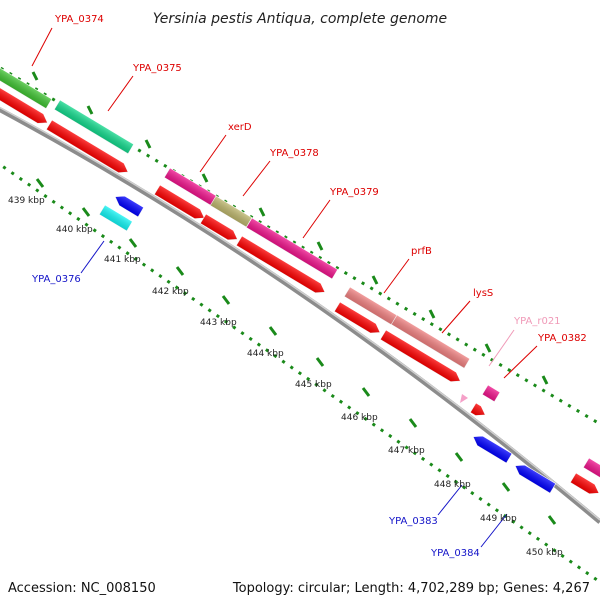  Describe the element at coordinates (413, 521) in the screenshot. I see `gene-label: YPA_0383` at that location.